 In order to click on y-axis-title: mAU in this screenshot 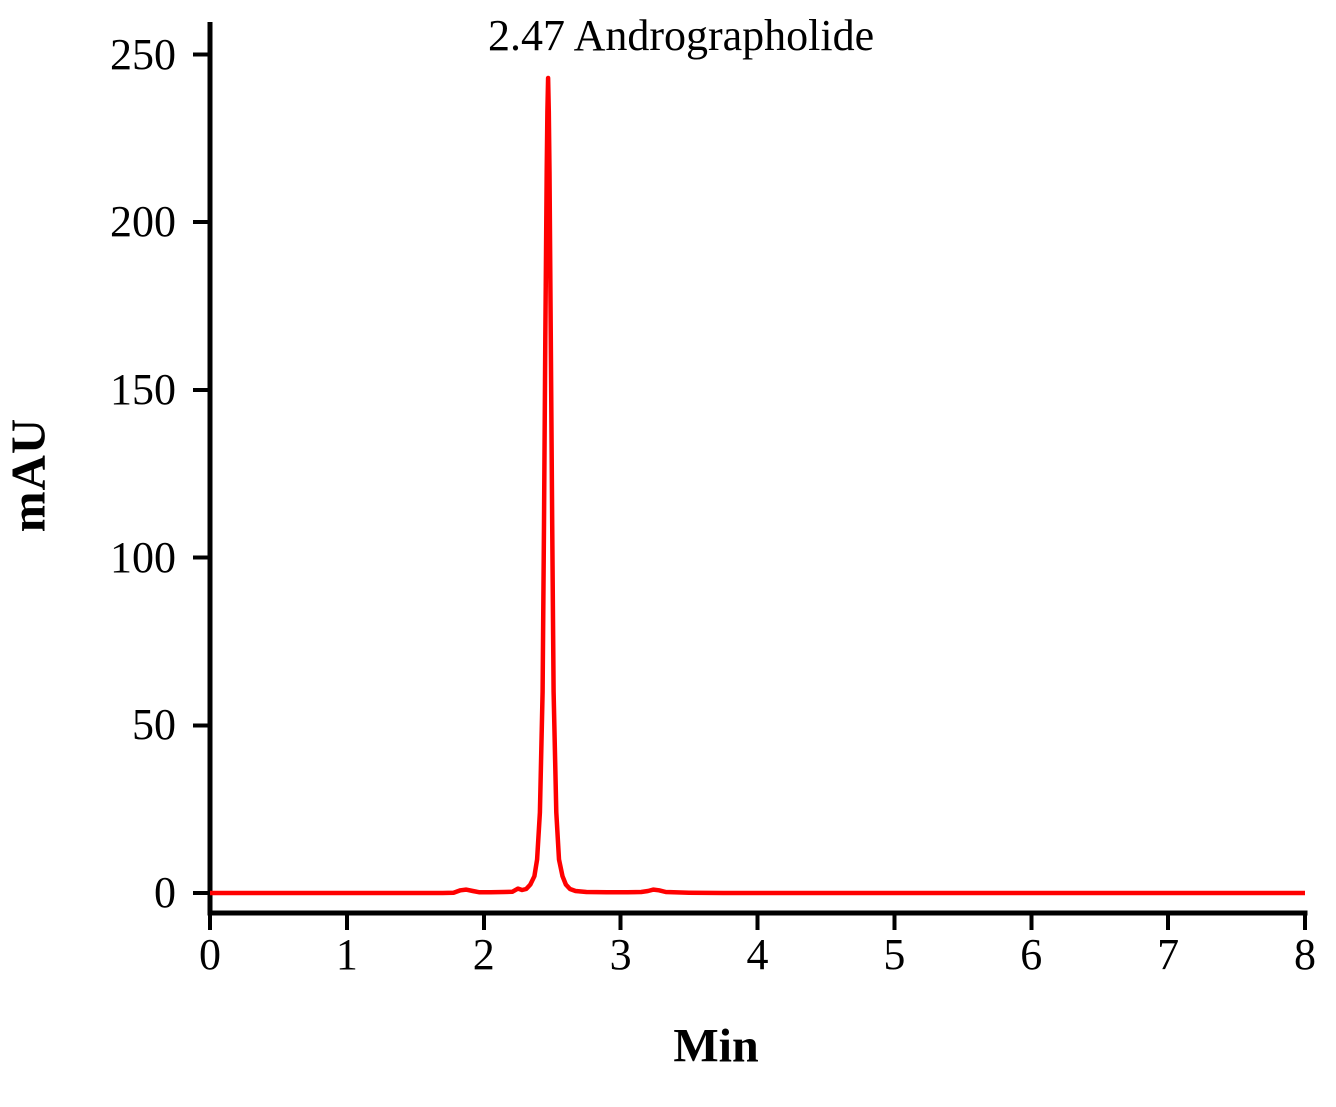, I will do `click(28, 475)`.